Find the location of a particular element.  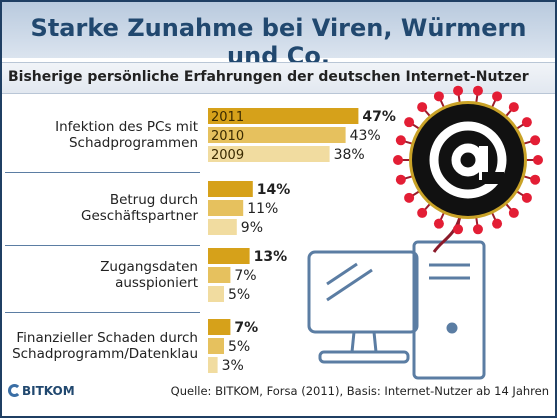

data-label: 14% is located at coordinates (274, 190).